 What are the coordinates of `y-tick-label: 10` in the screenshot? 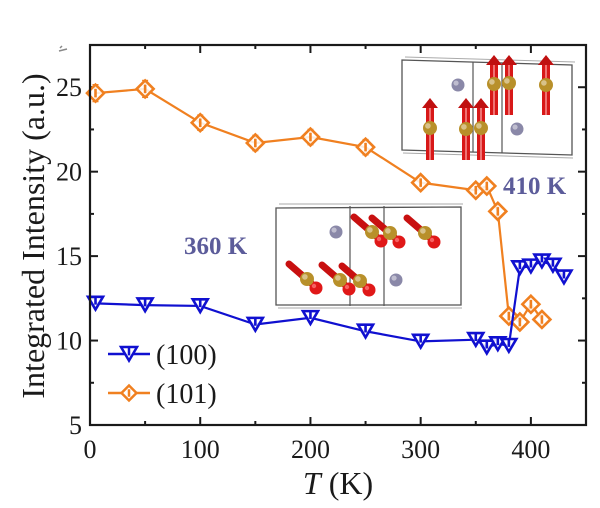 It's located at (69, 341).